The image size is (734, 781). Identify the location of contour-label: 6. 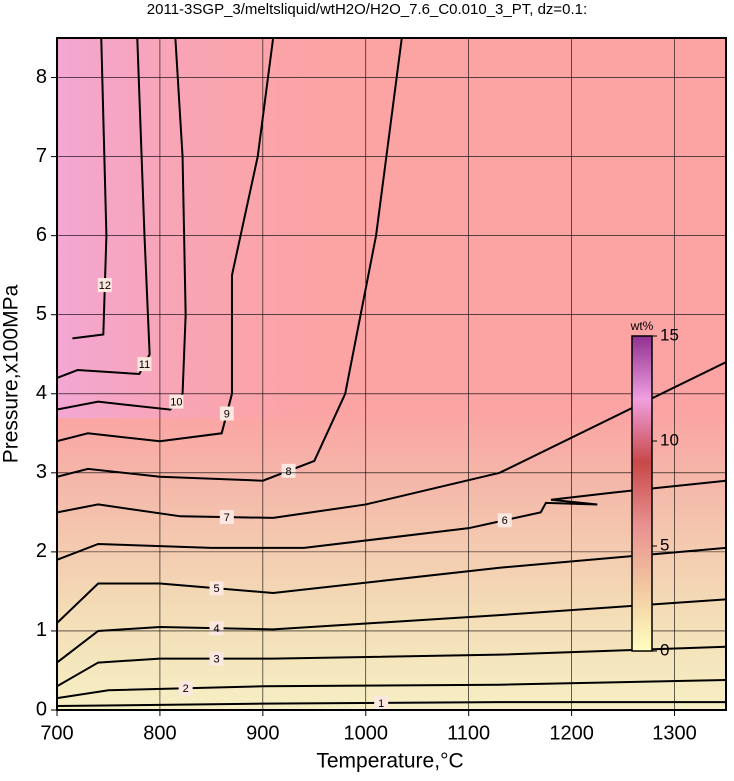
(505, 521).